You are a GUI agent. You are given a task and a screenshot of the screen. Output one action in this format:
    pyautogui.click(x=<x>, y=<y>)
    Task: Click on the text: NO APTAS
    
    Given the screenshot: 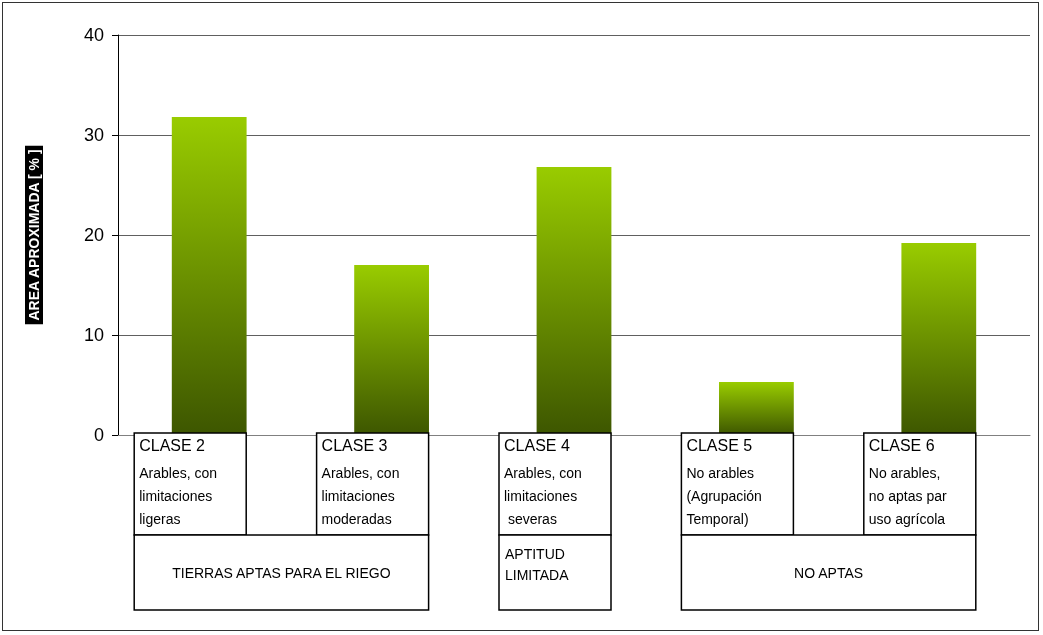 What is the action you would take?
    pyautogui.click(x=829, y=572)
    